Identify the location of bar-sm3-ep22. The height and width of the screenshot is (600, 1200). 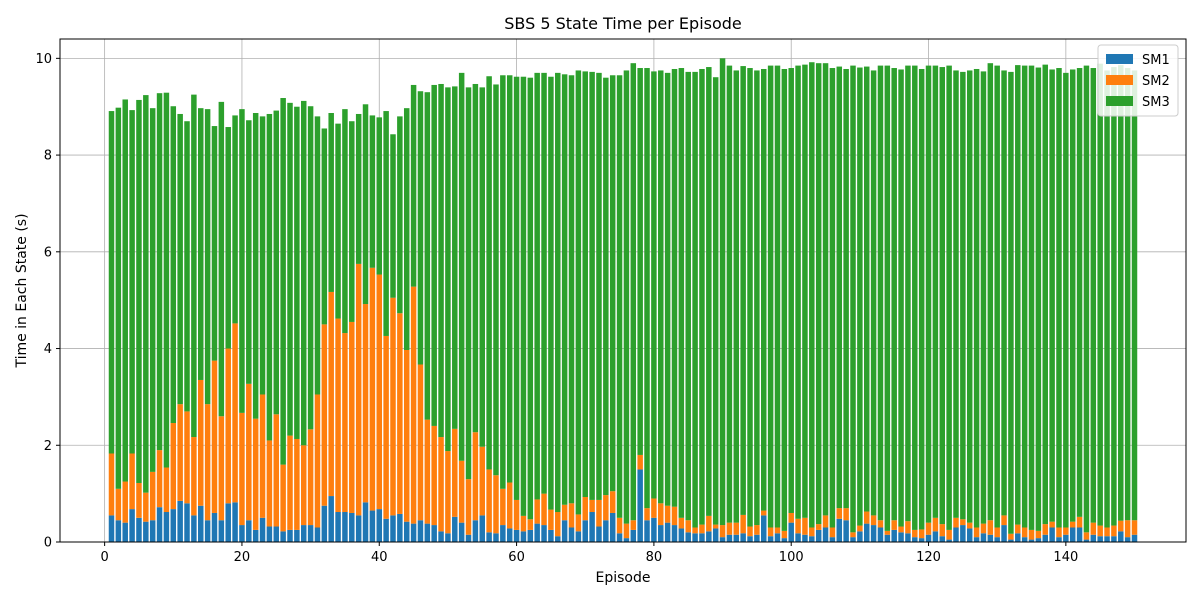
(255, 266).